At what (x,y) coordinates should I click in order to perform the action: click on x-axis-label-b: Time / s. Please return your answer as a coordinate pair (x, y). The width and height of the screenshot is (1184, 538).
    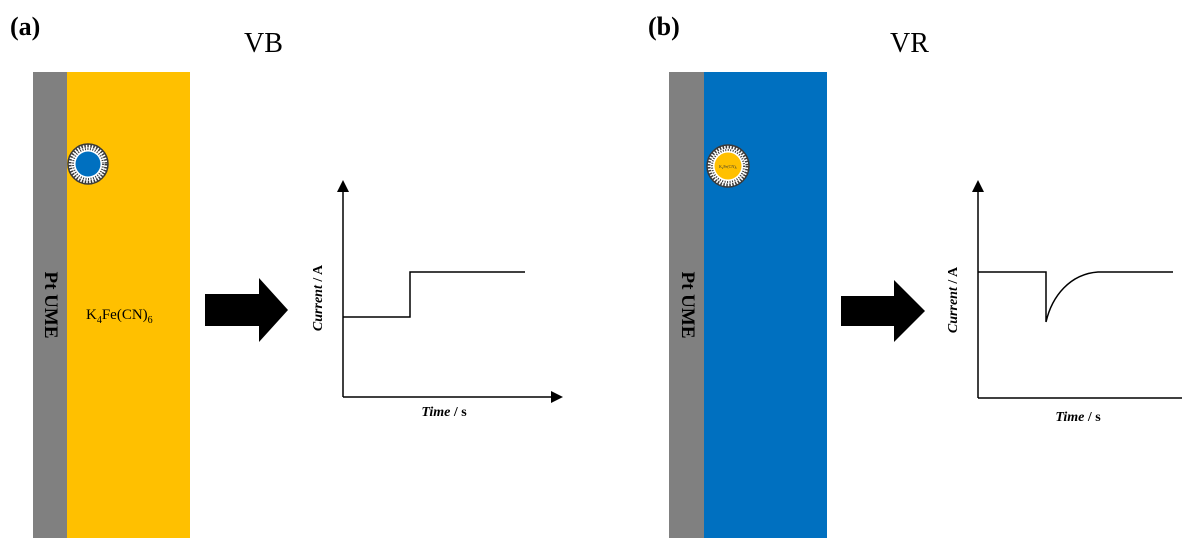
    Looking at the image, I should click on (1078, 417).